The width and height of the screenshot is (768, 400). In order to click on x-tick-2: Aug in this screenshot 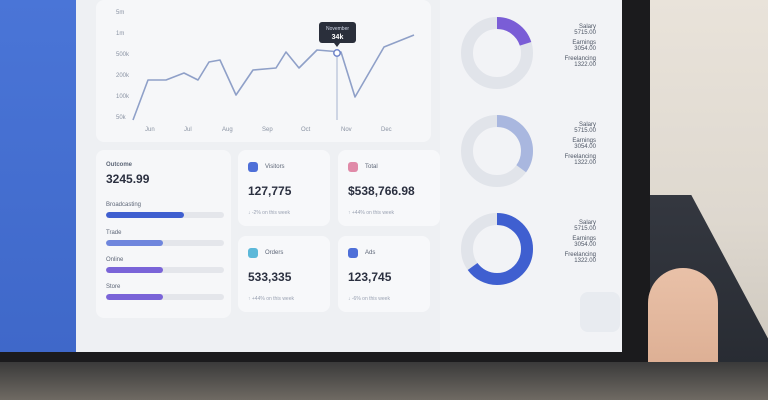, I will do `click(227, 130)`.